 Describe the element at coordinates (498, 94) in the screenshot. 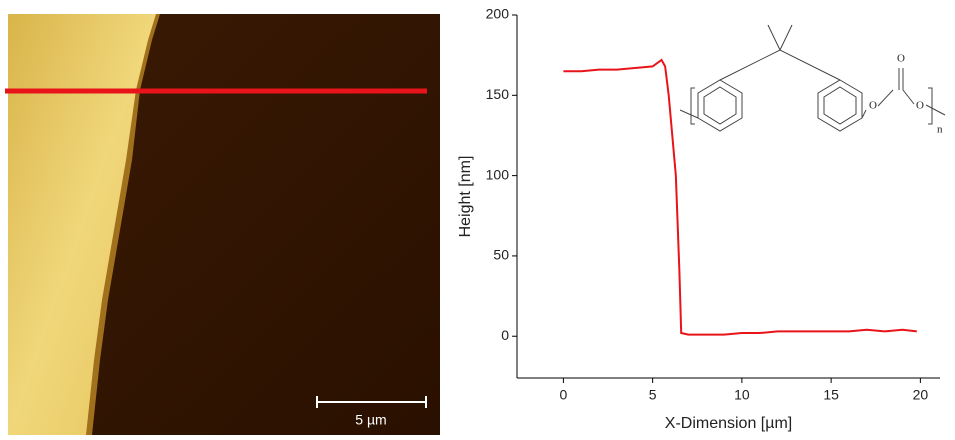

I see `y-tick-label: 150` at that location.